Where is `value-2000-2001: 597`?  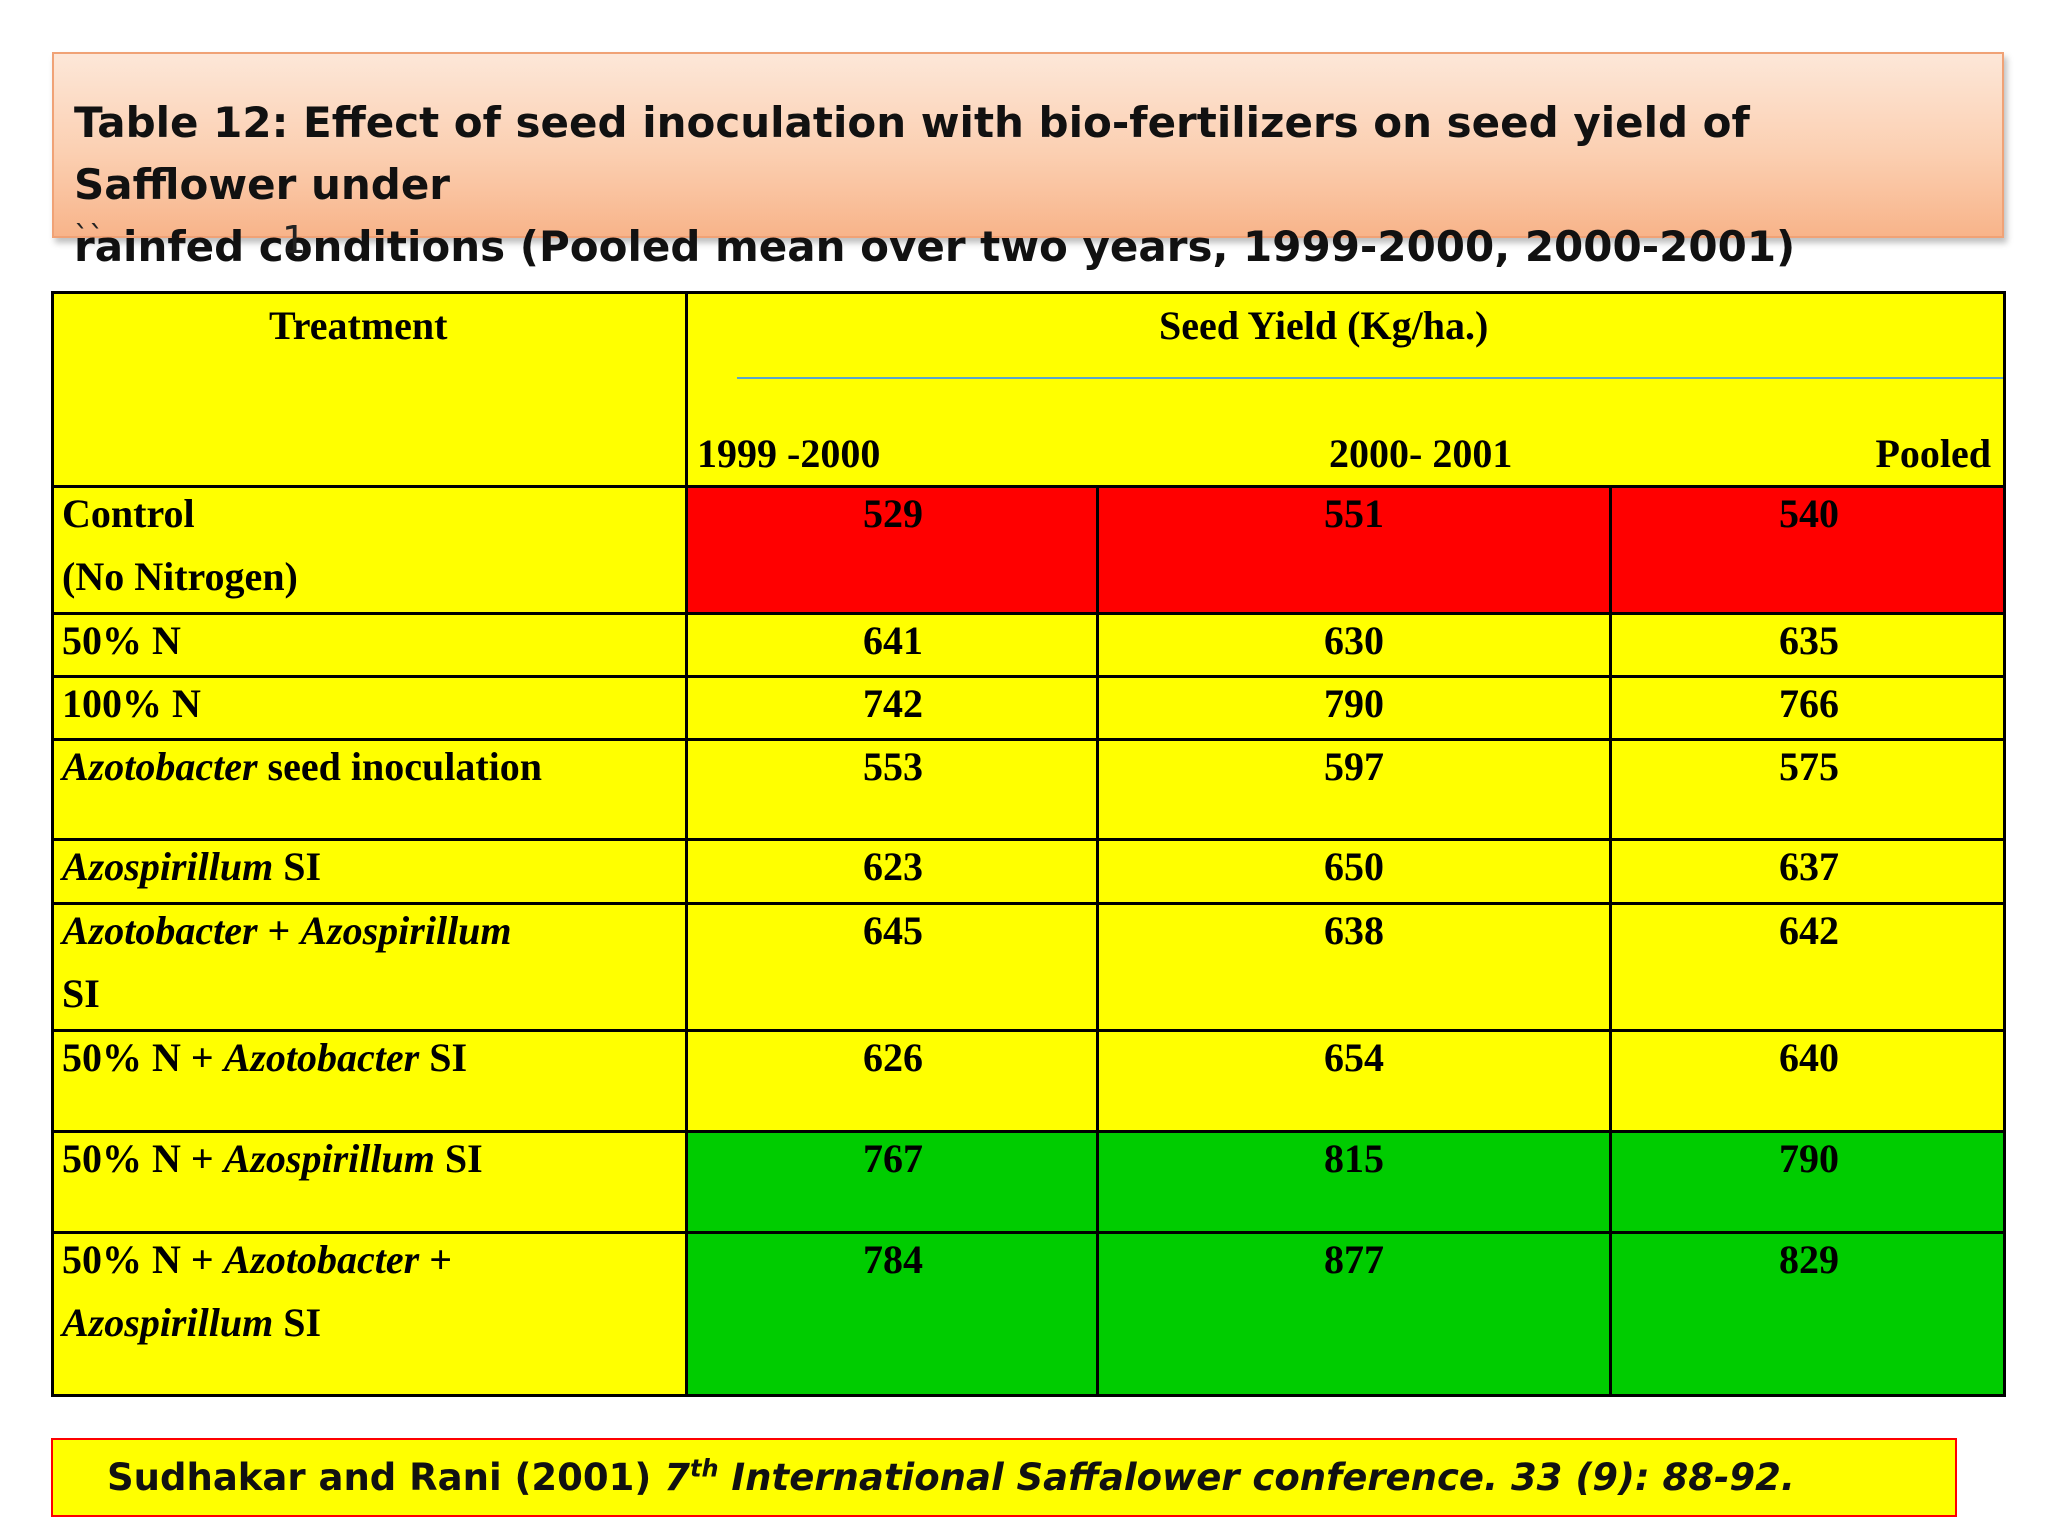
value-2000-2001: 597 is located at coordinates (1354, 766).